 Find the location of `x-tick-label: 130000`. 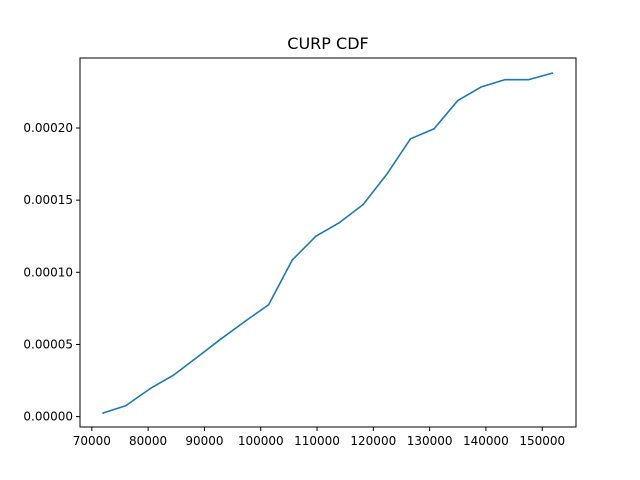

x-tick-label: 130000 is located at coordinates (430, 441).